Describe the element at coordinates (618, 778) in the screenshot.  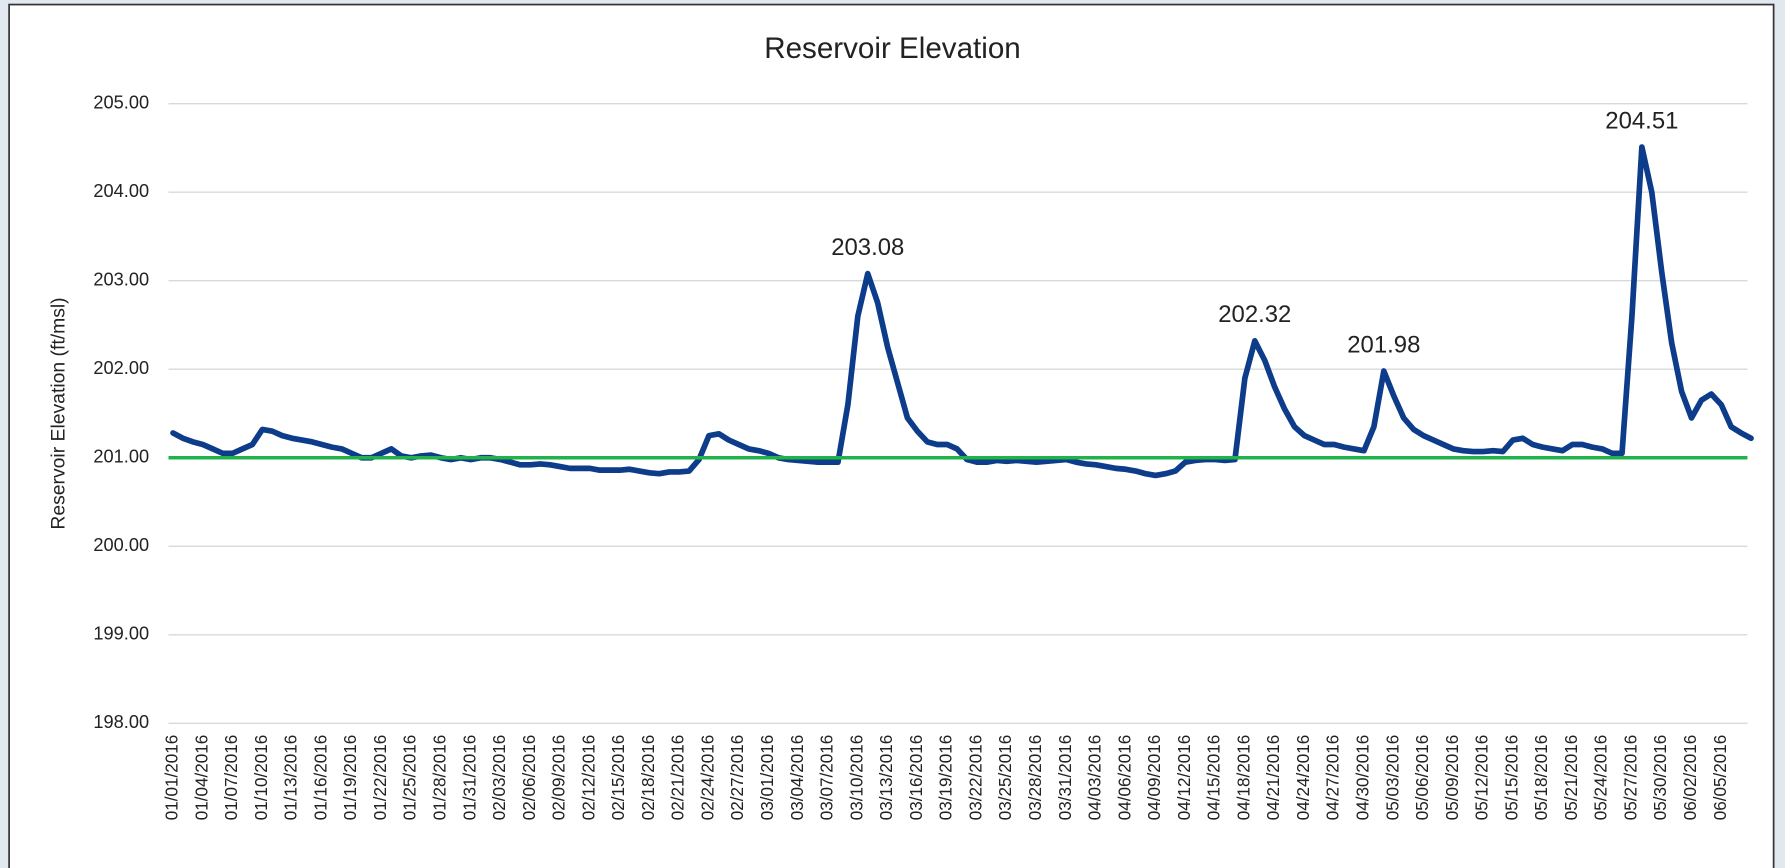
I see `x-tick-label: 02/15/2016` at that location.